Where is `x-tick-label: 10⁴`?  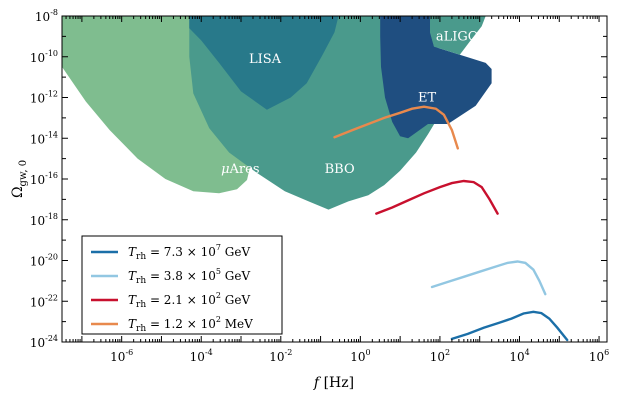
x-tick-label: 10⁴ is located at coordinates (519, 356).